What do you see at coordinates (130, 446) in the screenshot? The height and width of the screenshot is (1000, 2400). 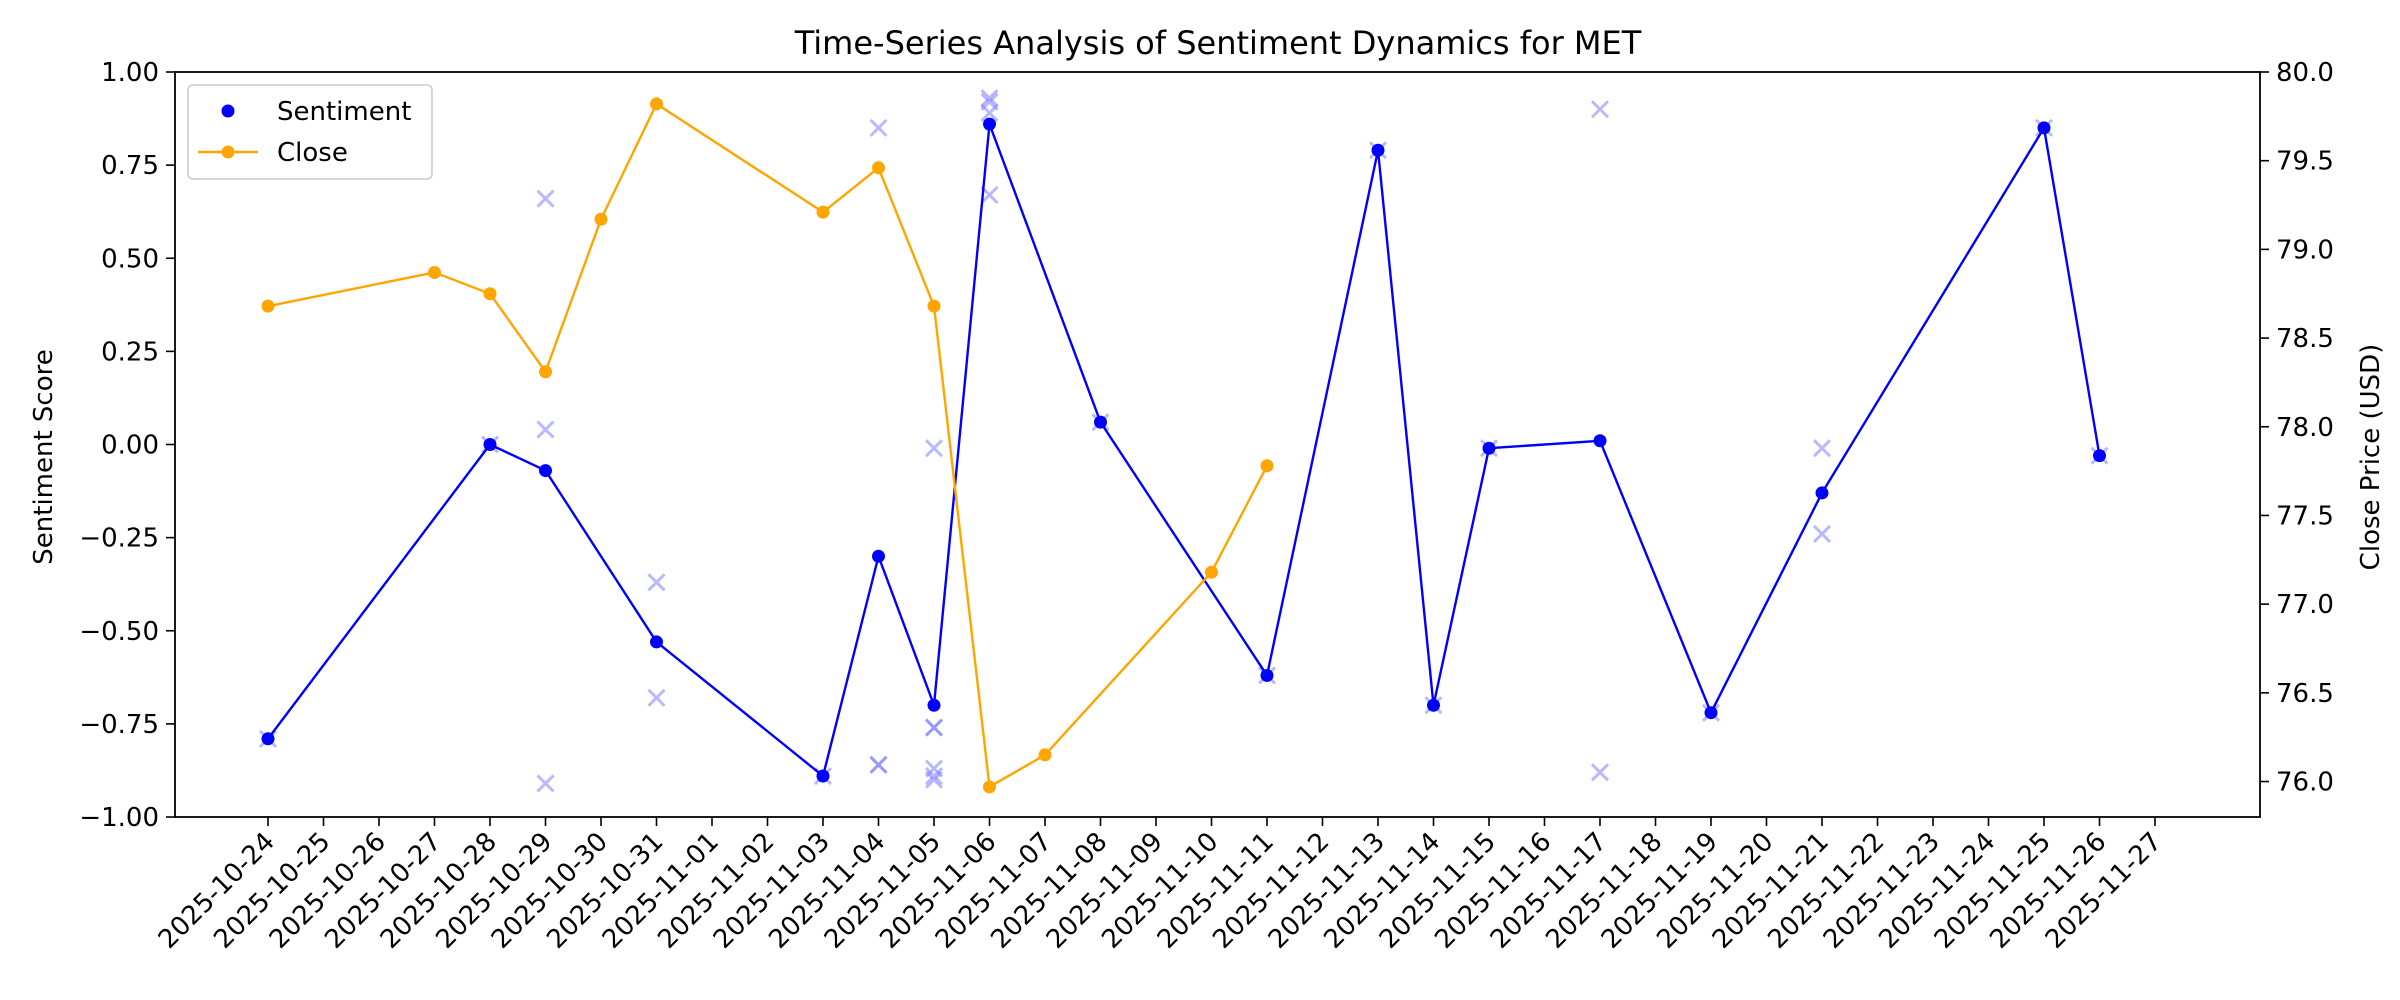 I see `y-tick-label: 0.00` at bounding box center [130, 446].